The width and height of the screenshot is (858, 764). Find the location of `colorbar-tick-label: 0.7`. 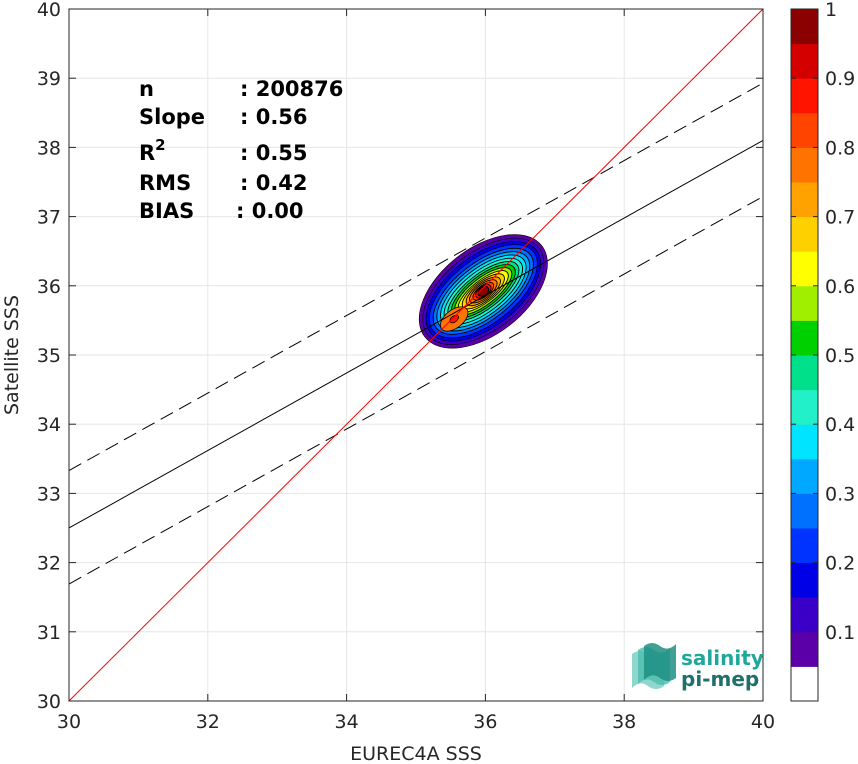

colorbar-tick-label: 0.7 is located at coordinates (840, 218).